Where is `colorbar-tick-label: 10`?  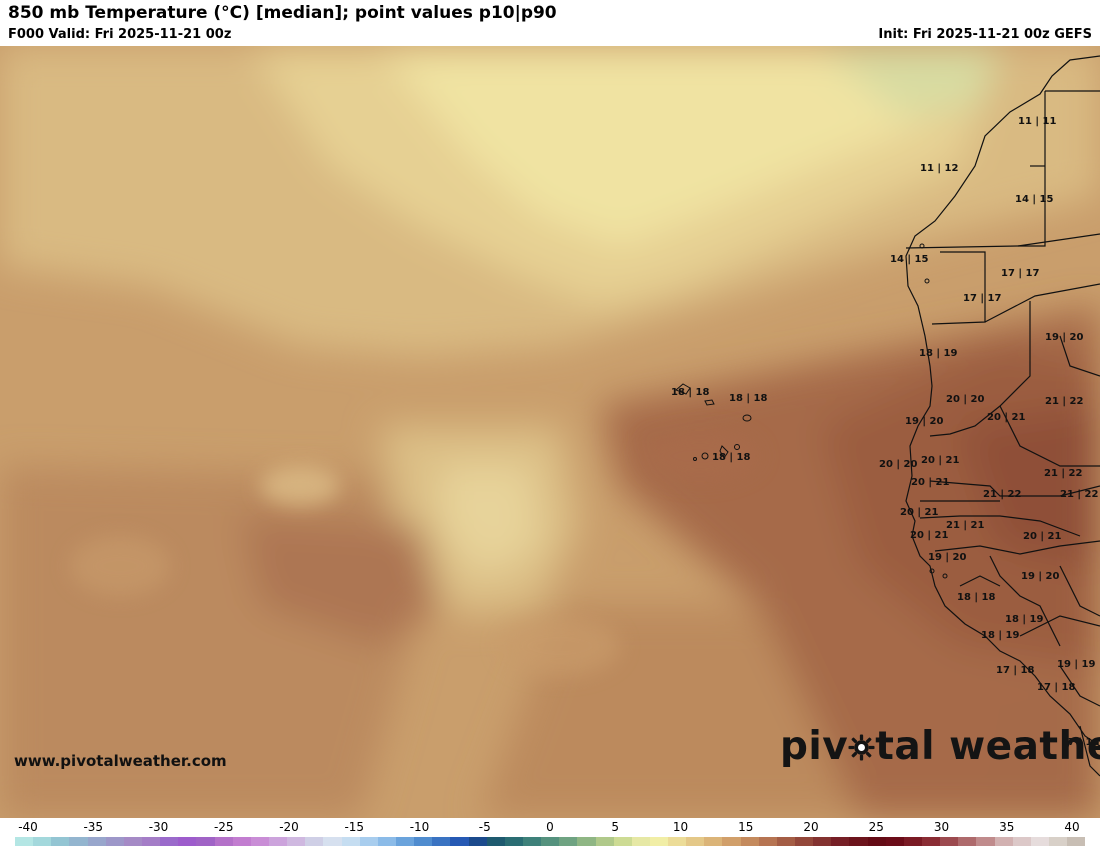 colorbar-tick-label: 10 is located at coordinates (680, 827).